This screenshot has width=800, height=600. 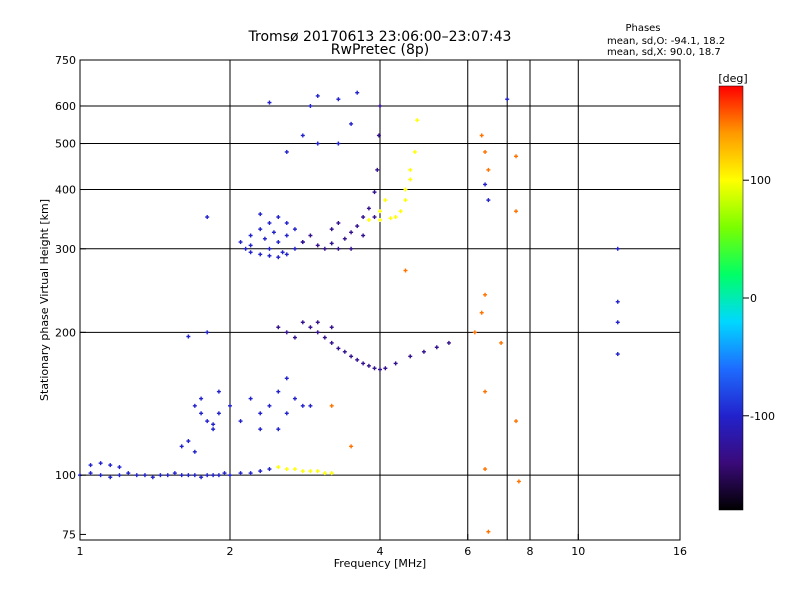 I want to click on colorbar-gradient, so click(x=731, y=298).